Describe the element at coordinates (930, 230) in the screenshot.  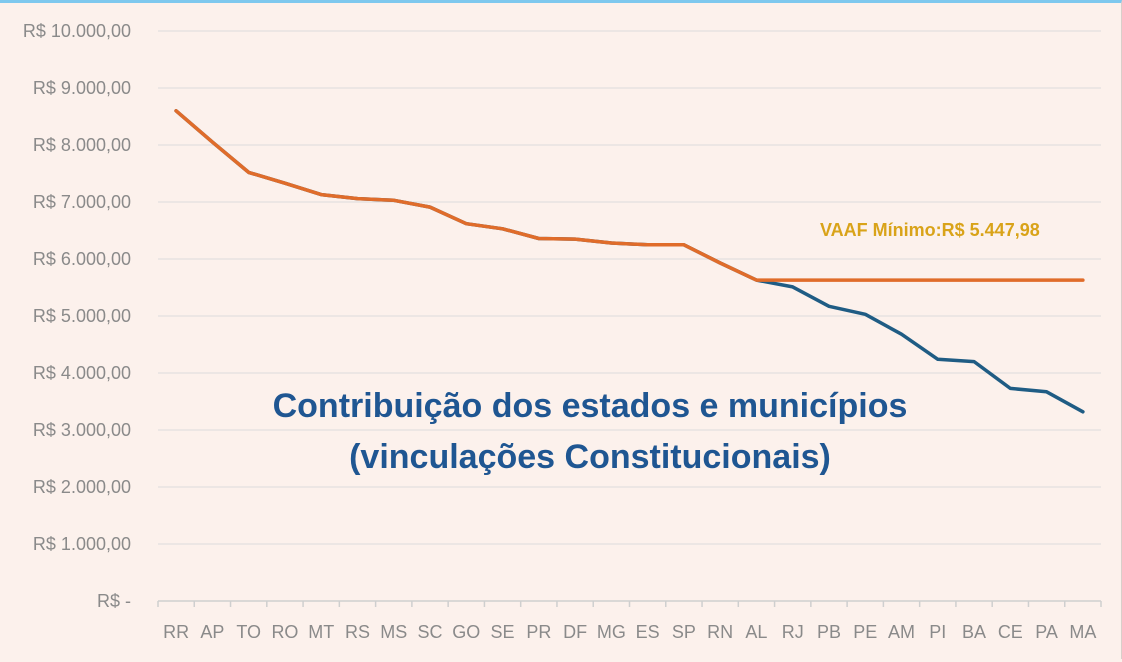
I see `vaaf-minimo-annotation: VAAF Mínimo:R$ 5.447,98` at that location.